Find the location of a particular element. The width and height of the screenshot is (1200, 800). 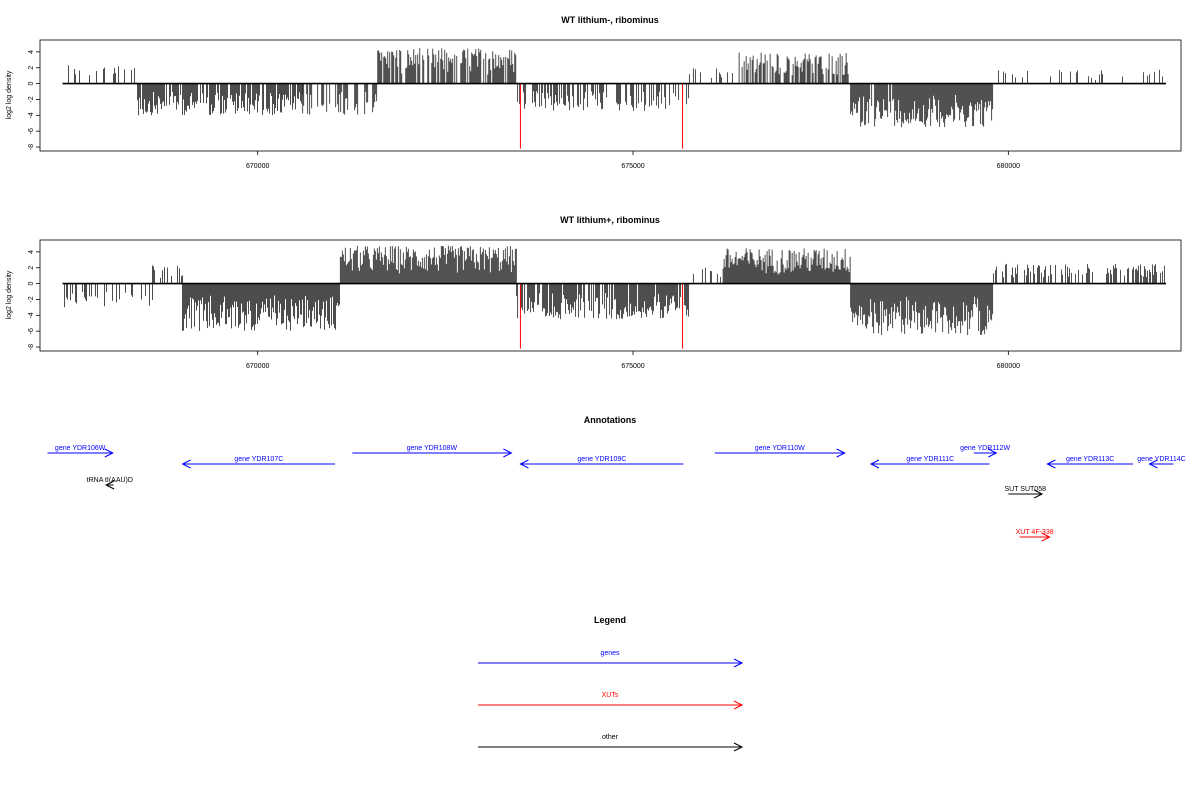

feature-gene: gene YDR107C is located at coordinates (258, 462).